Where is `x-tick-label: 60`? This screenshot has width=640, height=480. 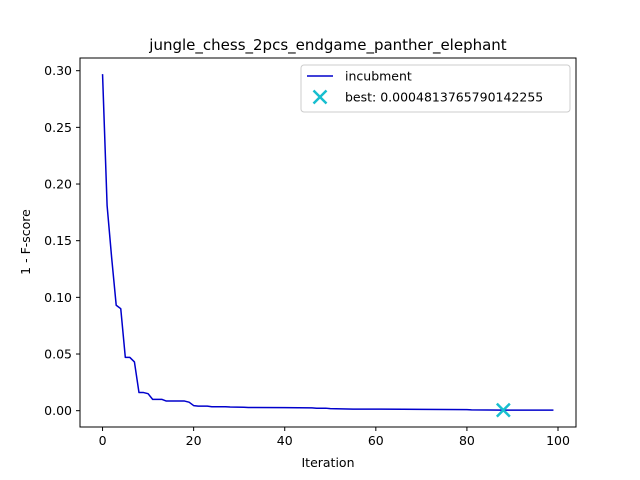
x-tick-label: 60 is located at coordinates (376, 440).